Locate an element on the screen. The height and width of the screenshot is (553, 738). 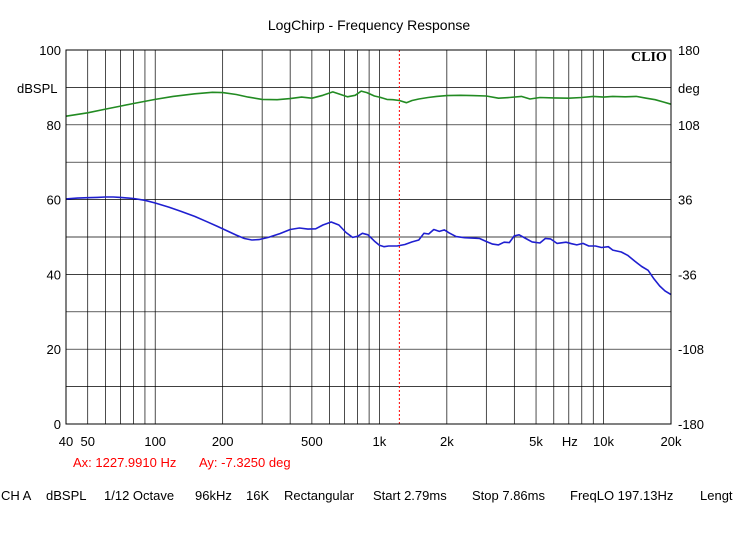
status-field: Start 2.79ms is located at coordinates (410, 495).